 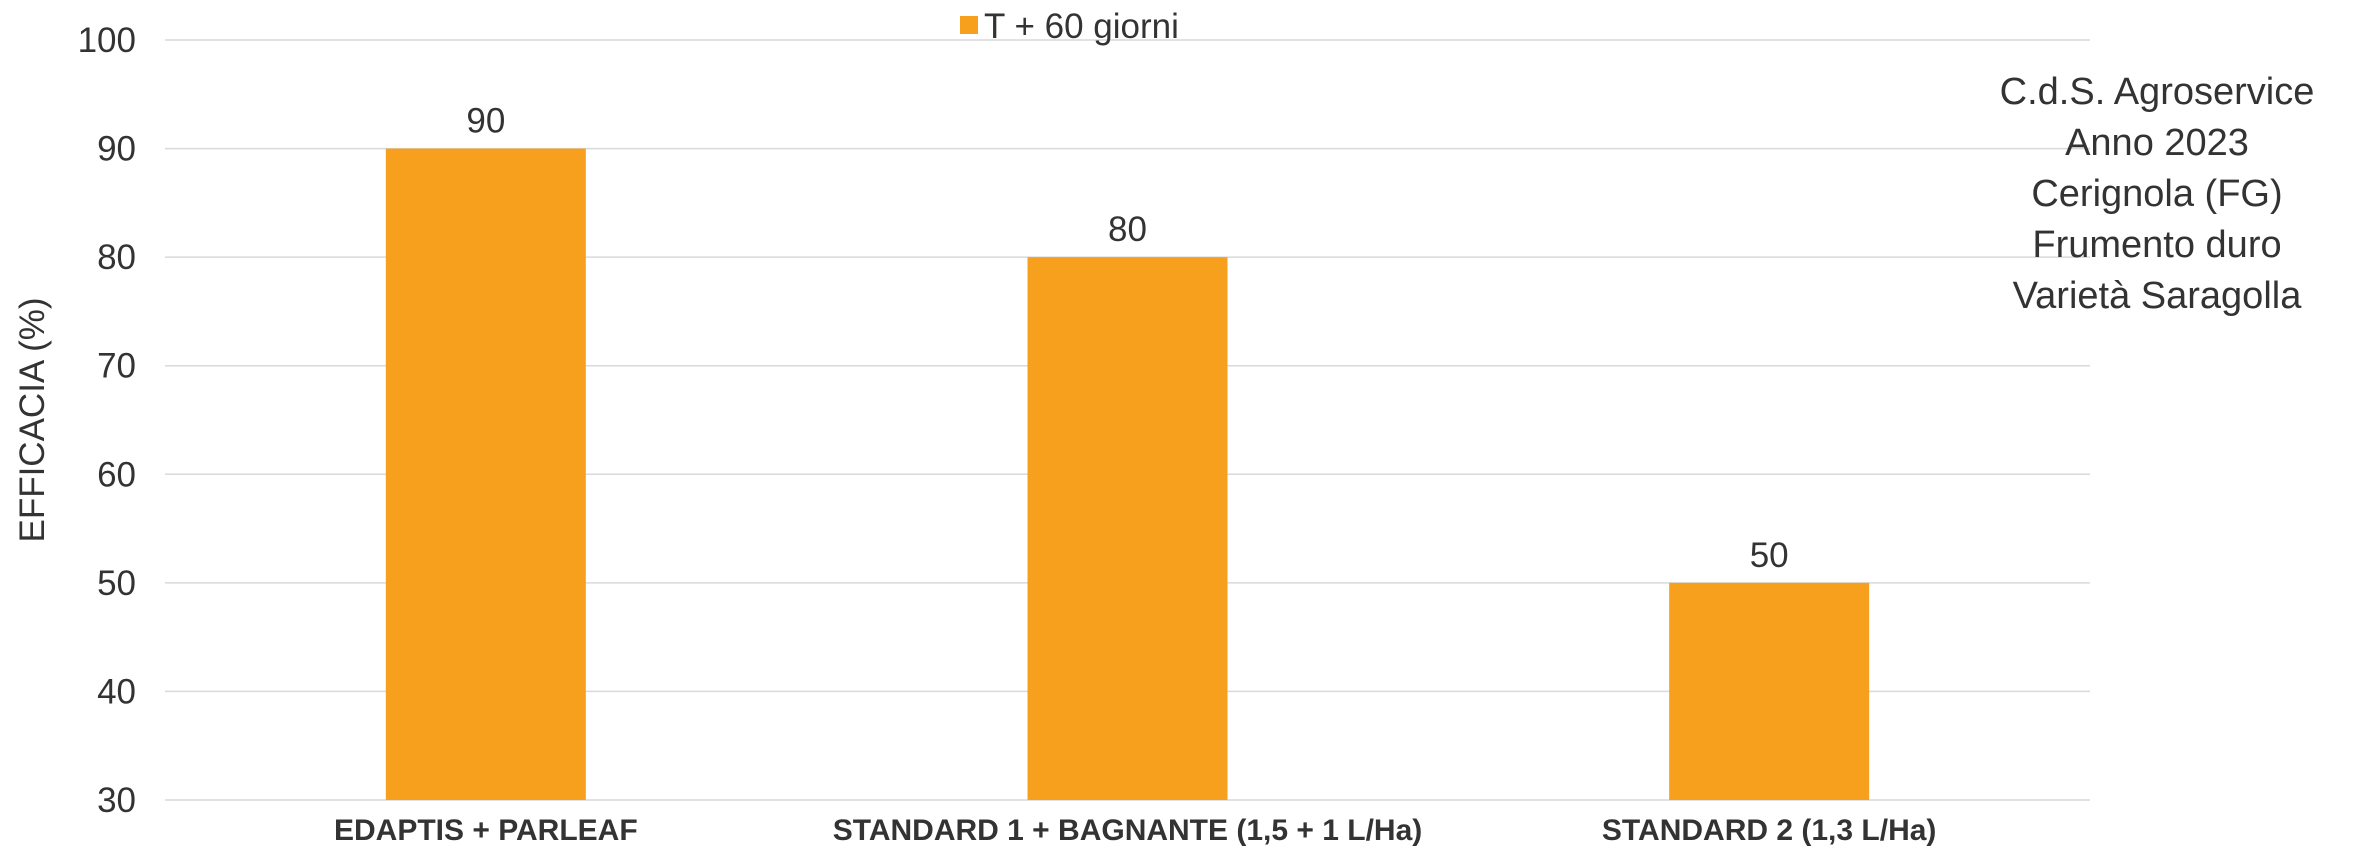 What do you see at coordinates (2156, 245) in the screenshot?
I see `annotation-line: Frumento duro` at bounding box center [2156, 245].